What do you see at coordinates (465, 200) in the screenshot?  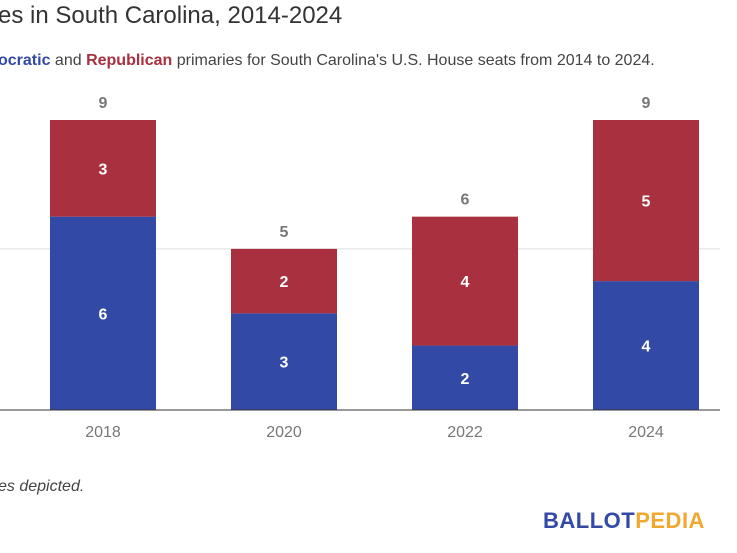 I see `total-label: 6` at bounding box center [465, 200].